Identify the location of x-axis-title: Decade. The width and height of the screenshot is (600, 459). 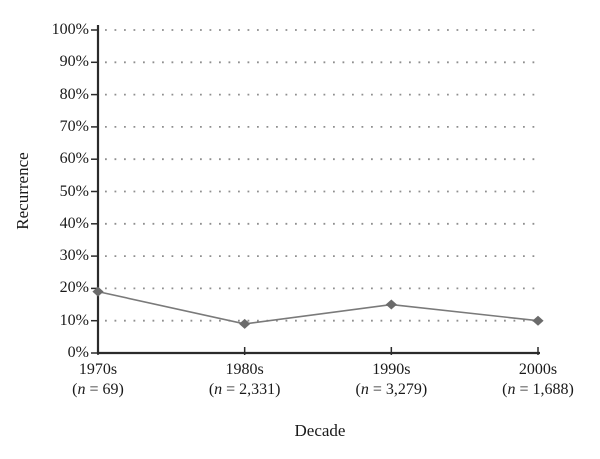
(320, 430).